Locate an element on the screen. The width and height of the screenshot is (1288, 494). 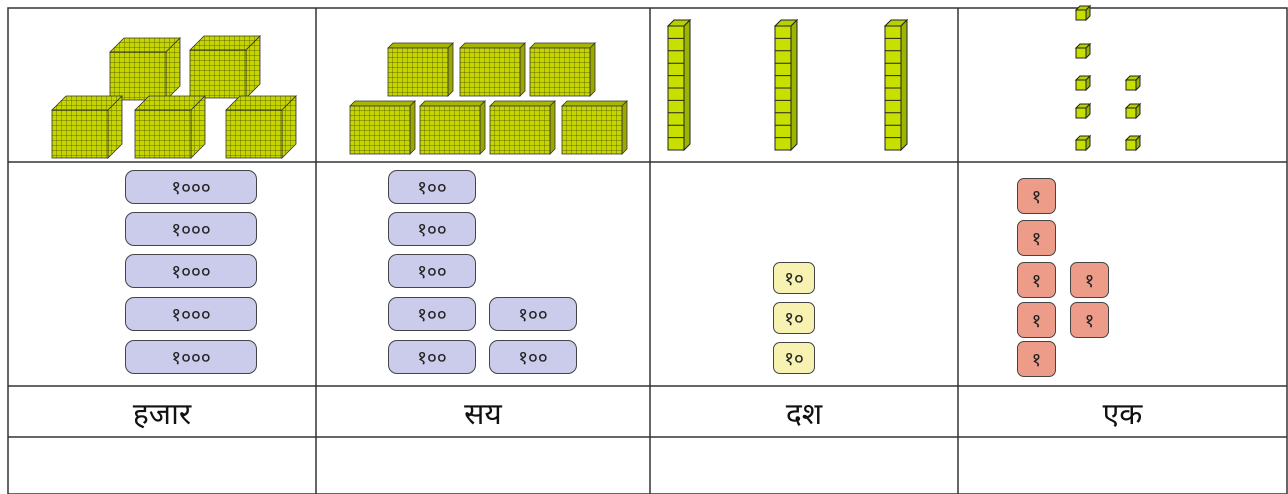
ten-rods is located at coordinates (787, 85).